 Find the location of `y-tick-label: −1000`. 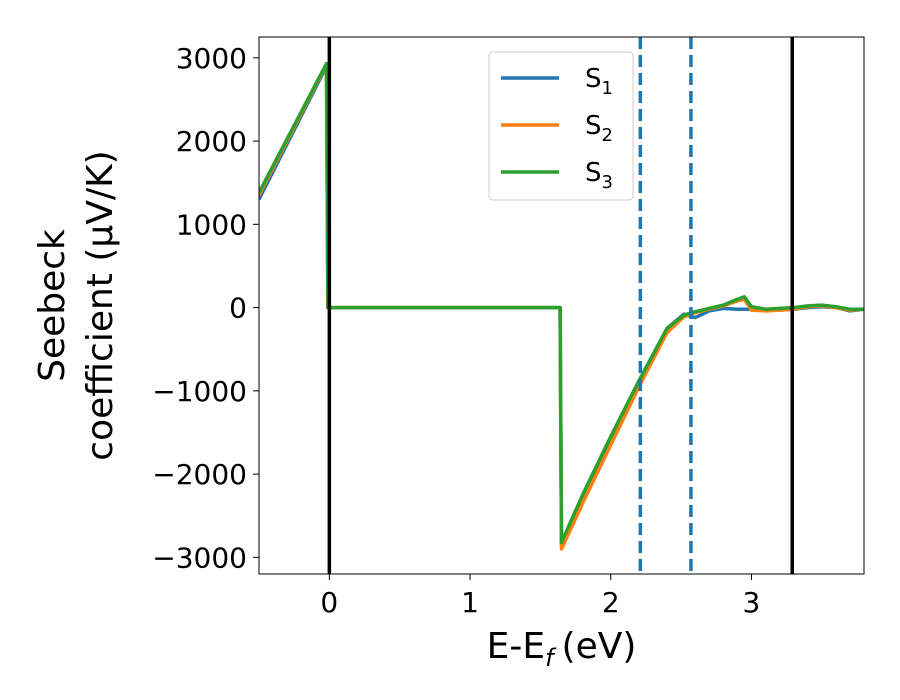

y-tick-label: −1000 is located at coordinates (199, 391).